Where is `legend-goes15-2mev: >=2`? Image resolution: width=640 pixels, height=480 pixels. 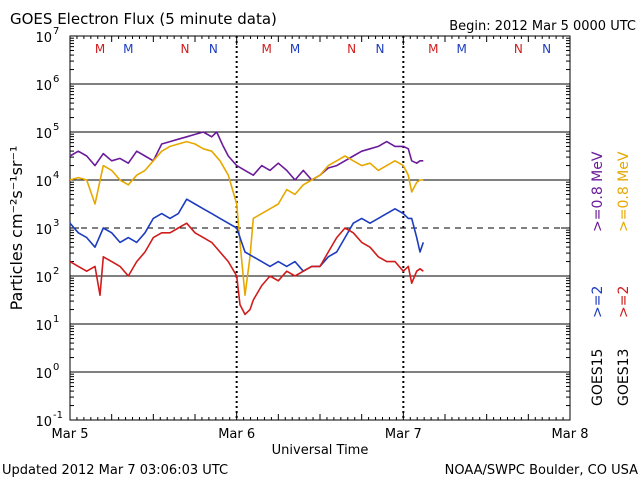 legend-goes15-2mev: >=2 is located at coordinates (598, 302).